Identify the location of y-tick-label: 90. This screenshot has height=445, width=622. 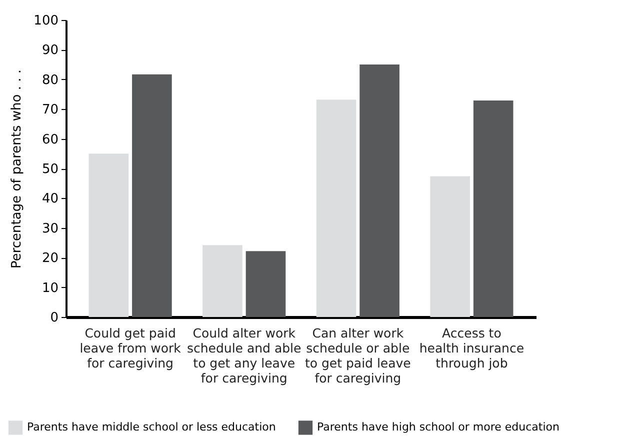
(50, 50).